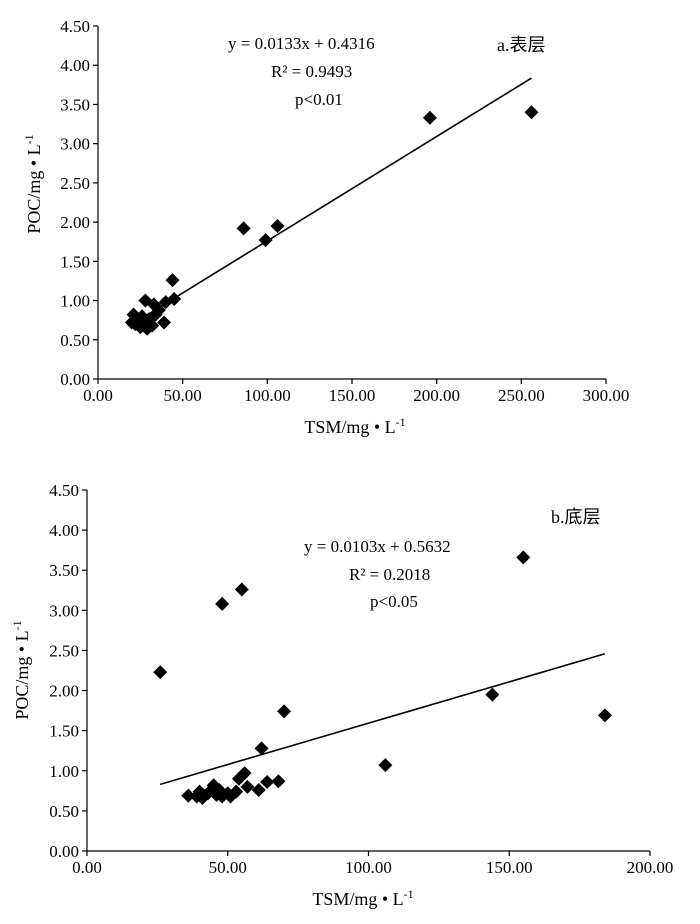  I want to click on chart-b-x-tick-label: 150.00, so click(509, 867).